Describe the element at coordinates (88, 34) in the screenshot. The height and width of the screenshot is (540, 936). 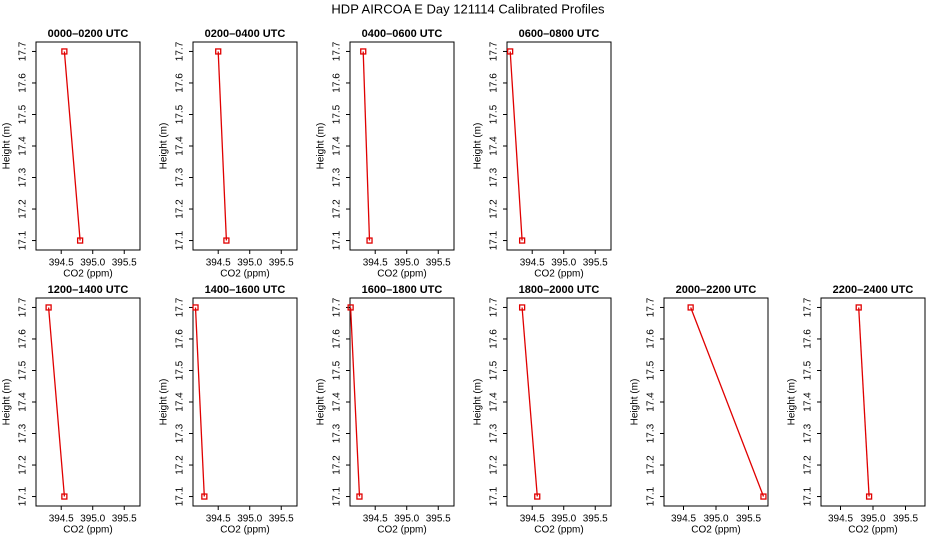
I see `panel-title: 0000–0200 UTC` at that location.